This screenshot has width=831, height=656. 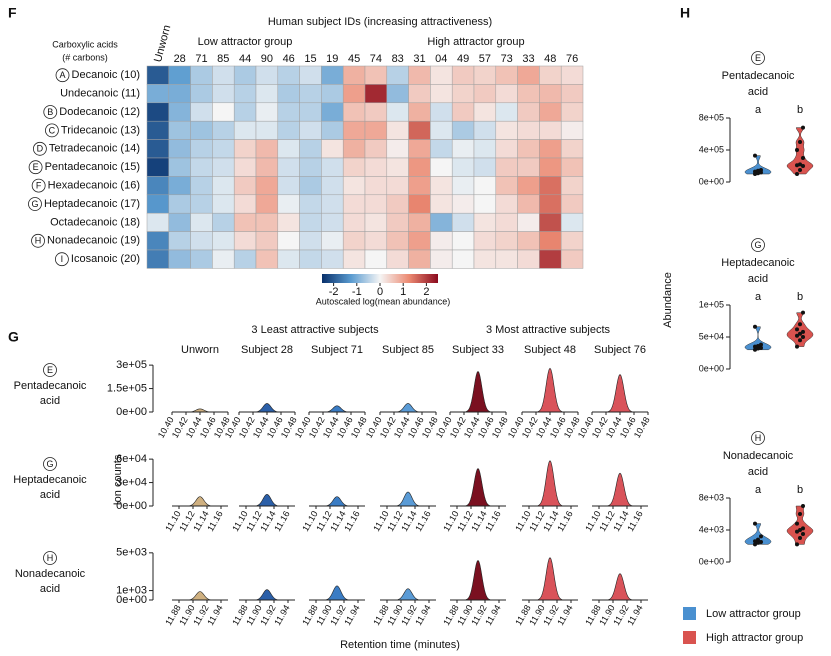 What do you see at coordinates (758, 297) in the screenshot?
I see `significance-letter: a` at bounding box center [758, 297].